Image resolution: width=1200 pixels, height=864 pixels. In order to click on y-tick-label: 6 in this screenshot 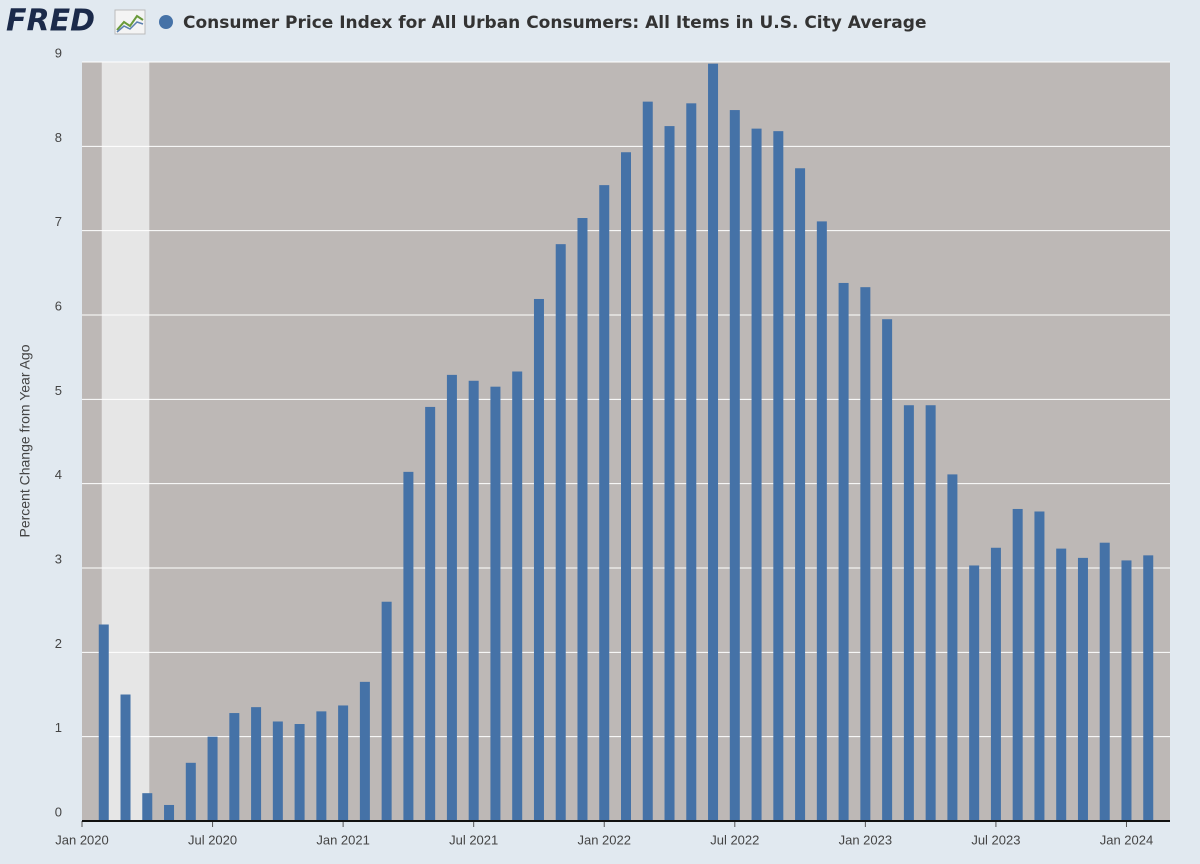, I will do `click(58, 305)`.